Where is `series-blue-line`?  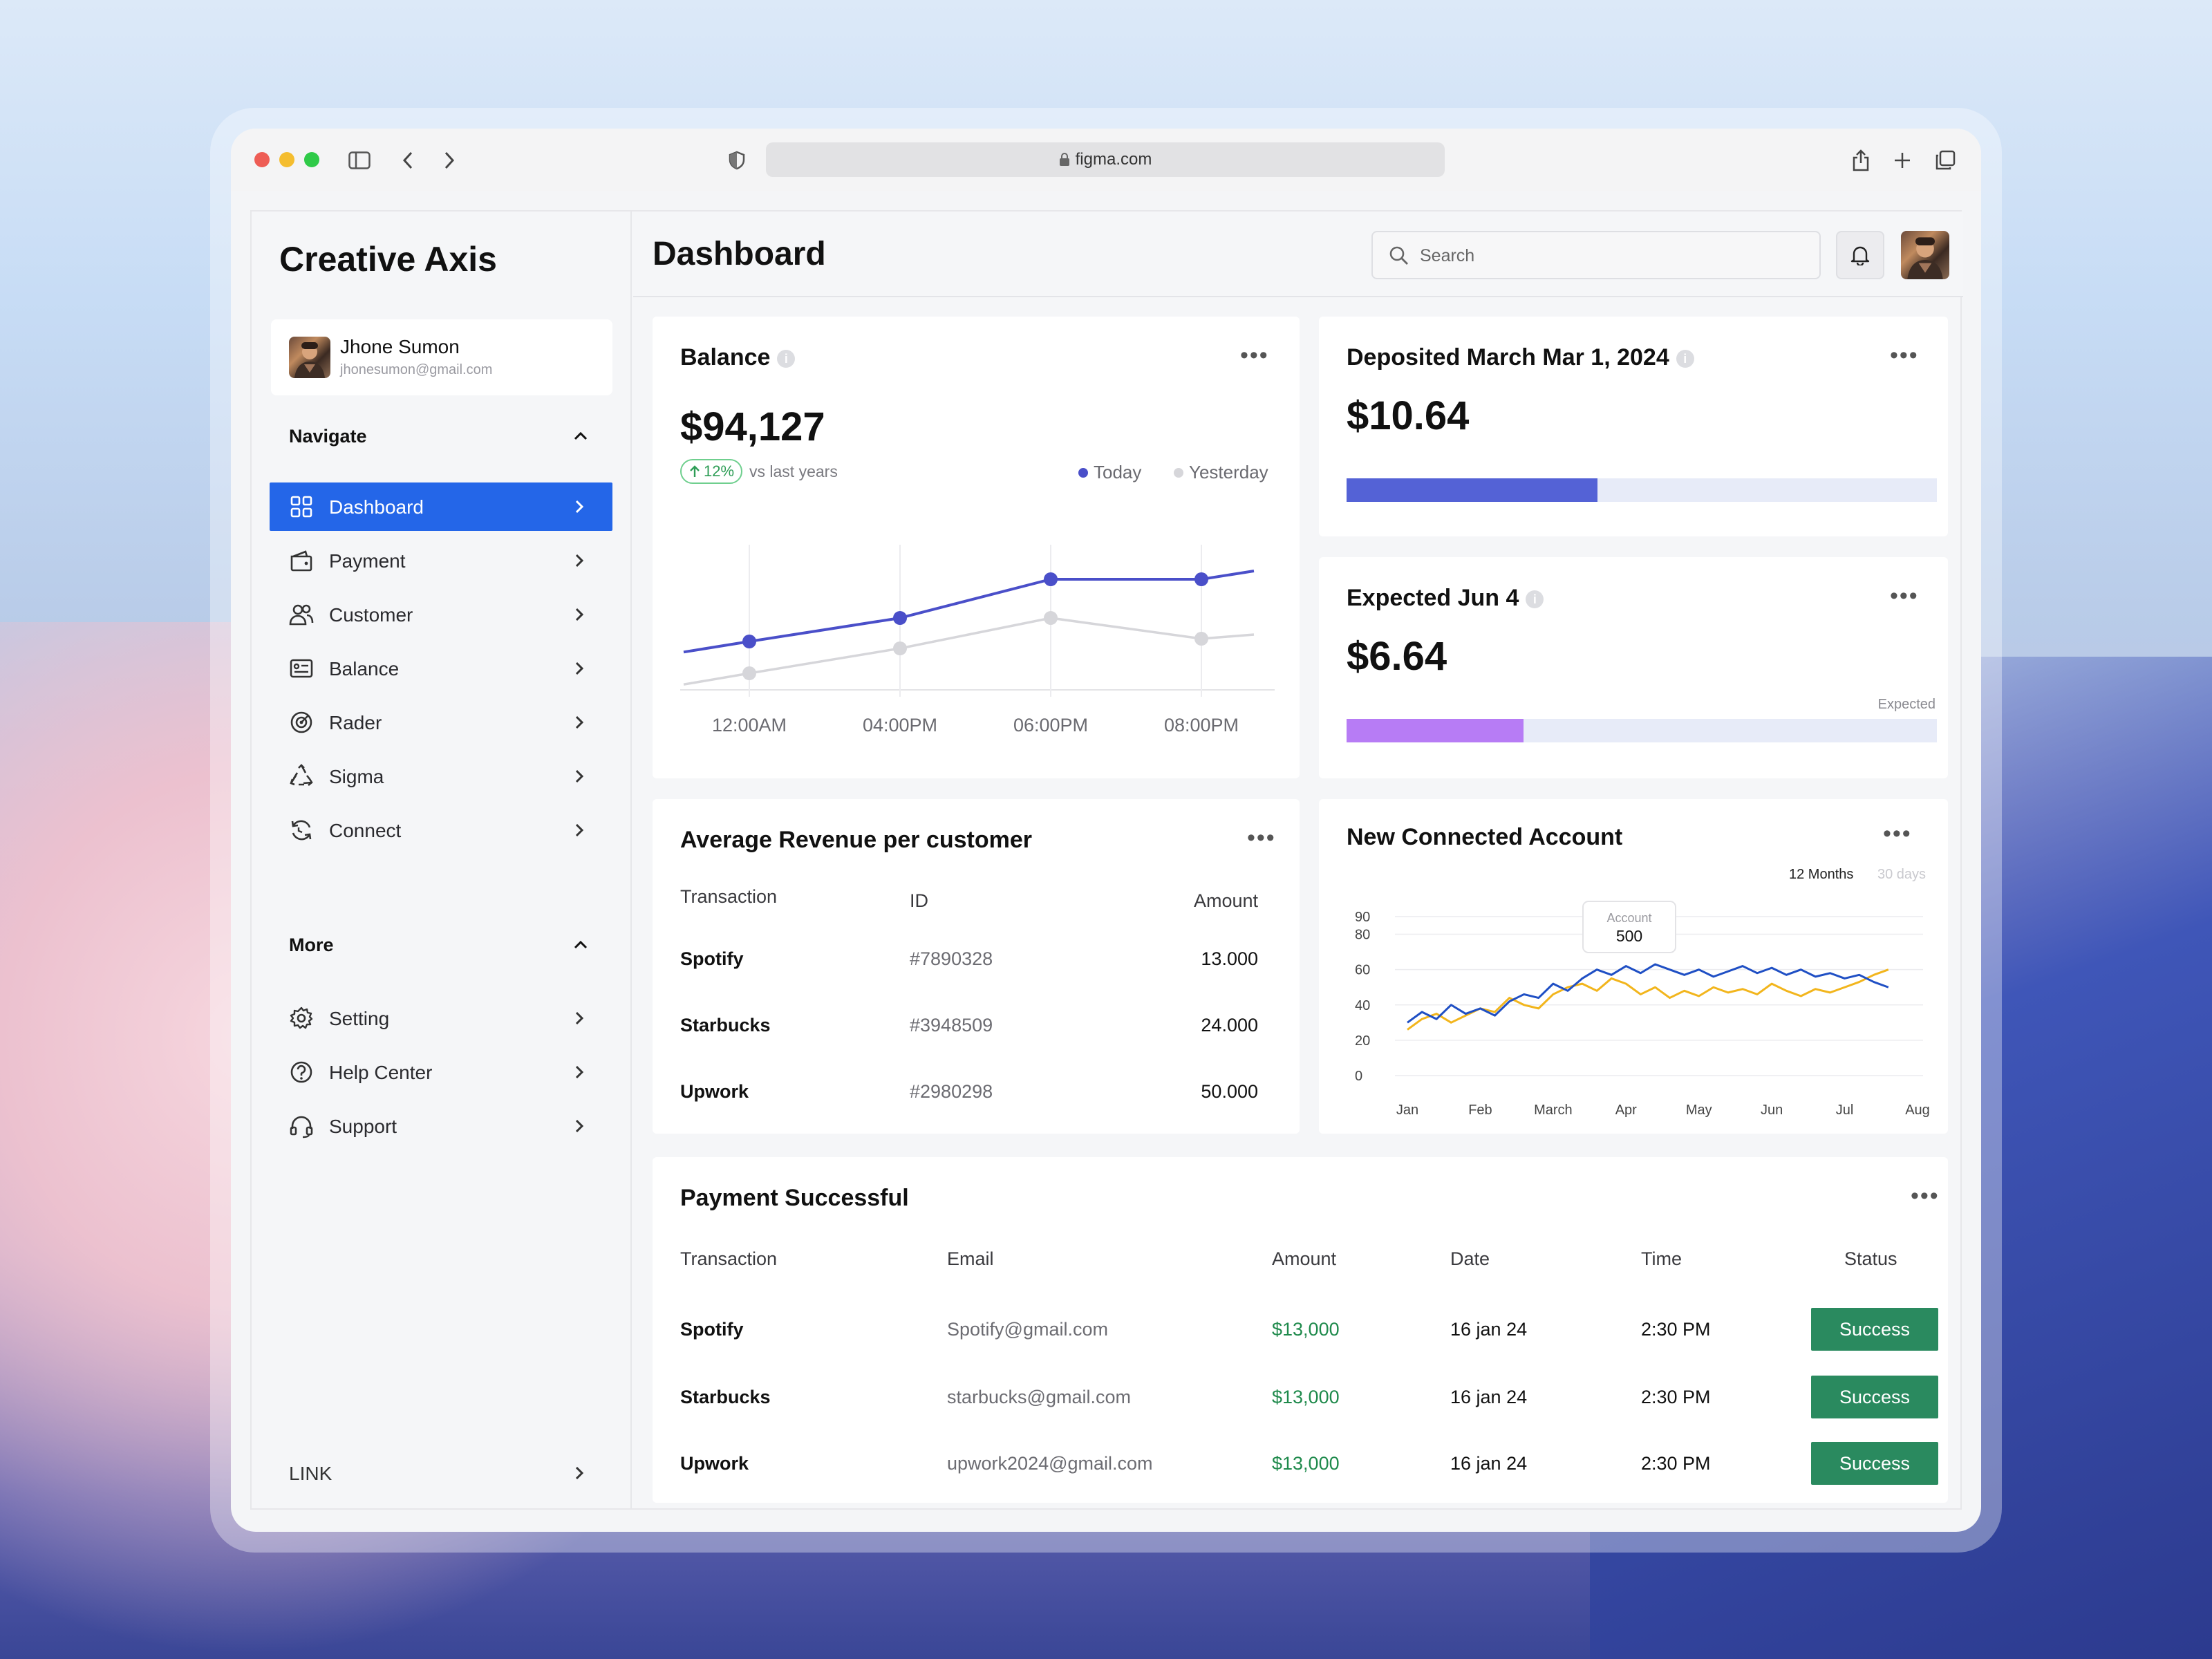
series-blue-line is located at coordinates (1648, 993).